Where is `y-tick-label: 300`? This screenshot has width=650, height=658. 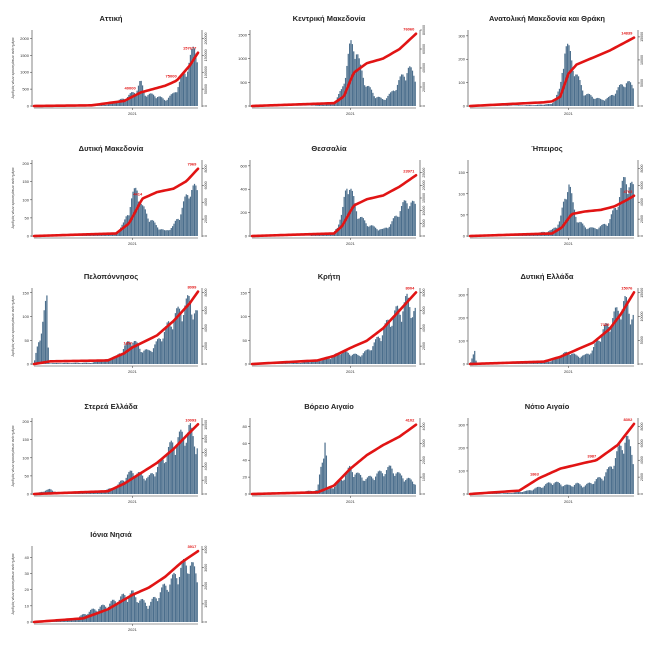
y-tick-label: 300 is located at coordinates (461, 424).